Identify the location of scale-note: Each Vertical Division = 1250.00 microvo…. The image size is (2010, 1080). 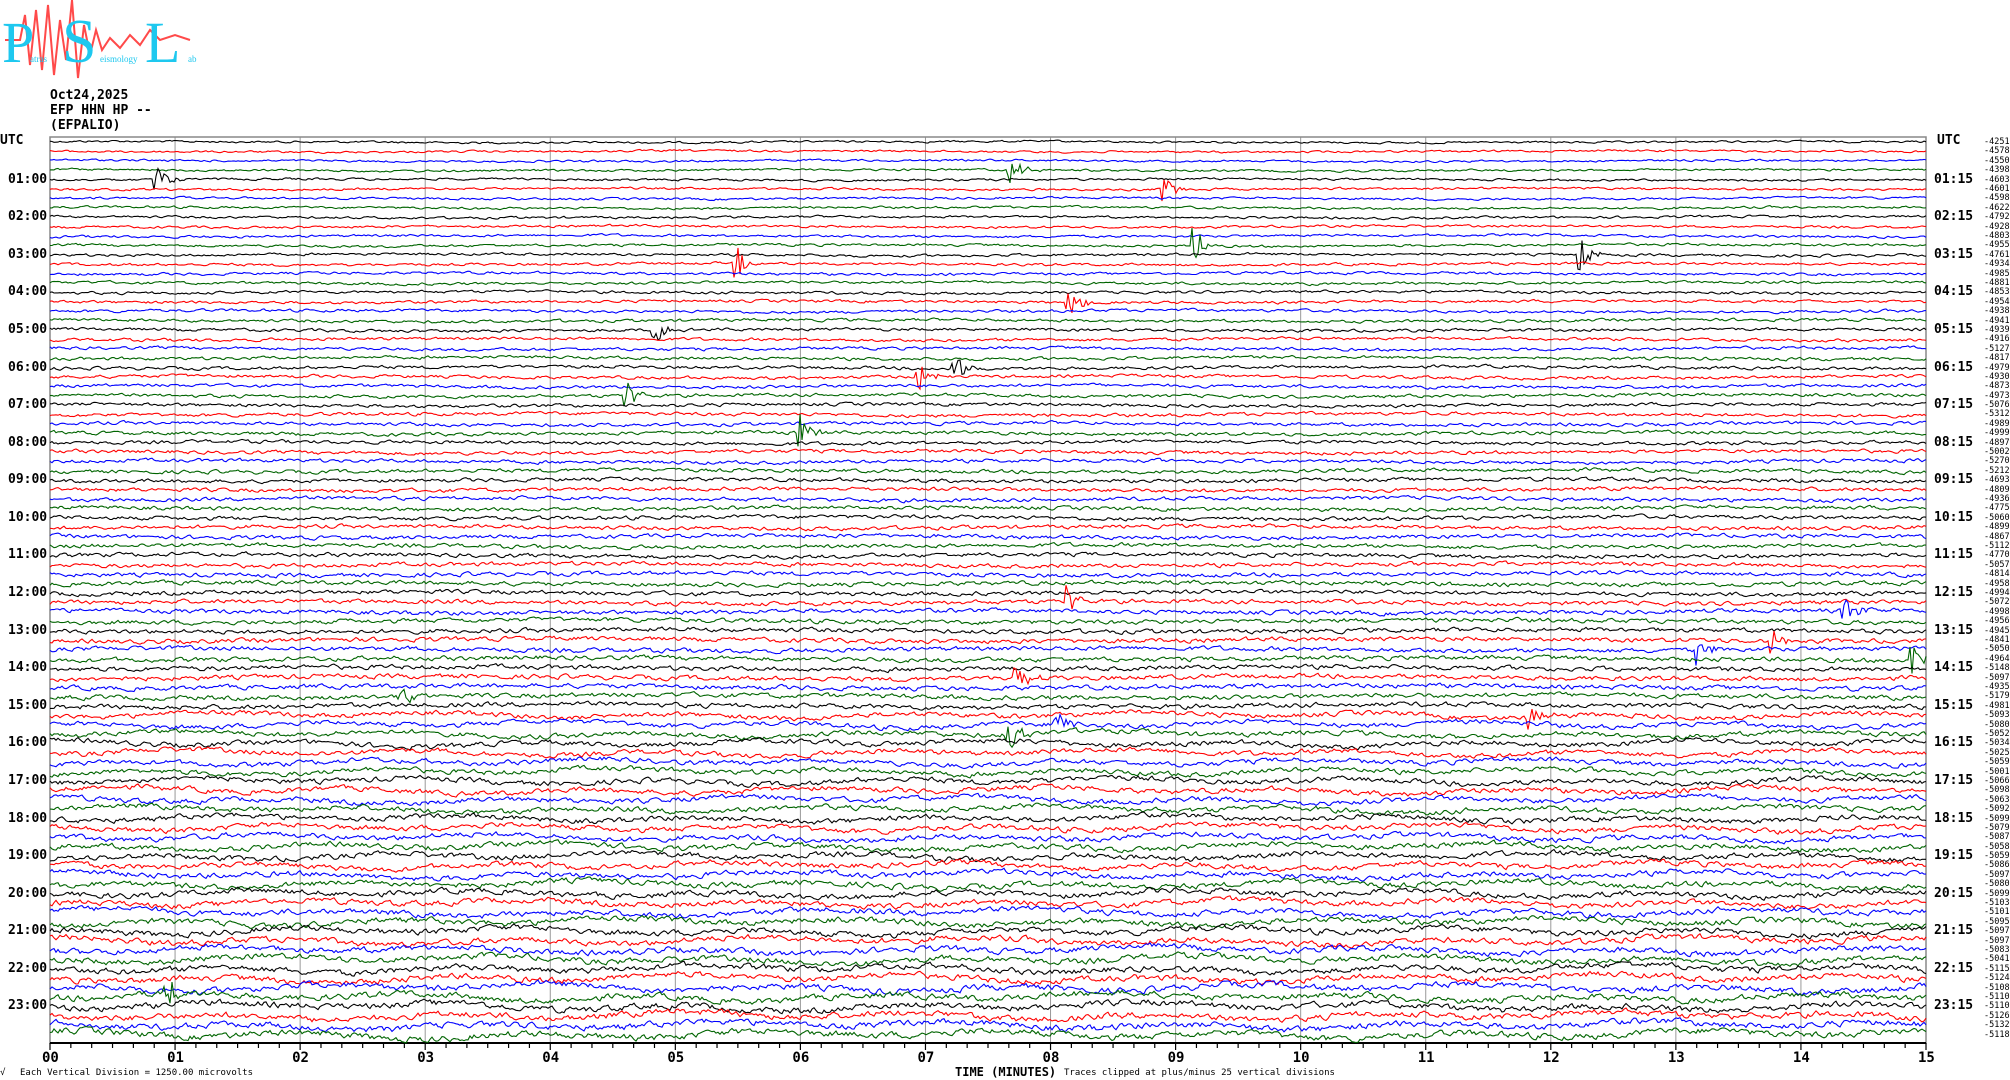
(136, 1073).